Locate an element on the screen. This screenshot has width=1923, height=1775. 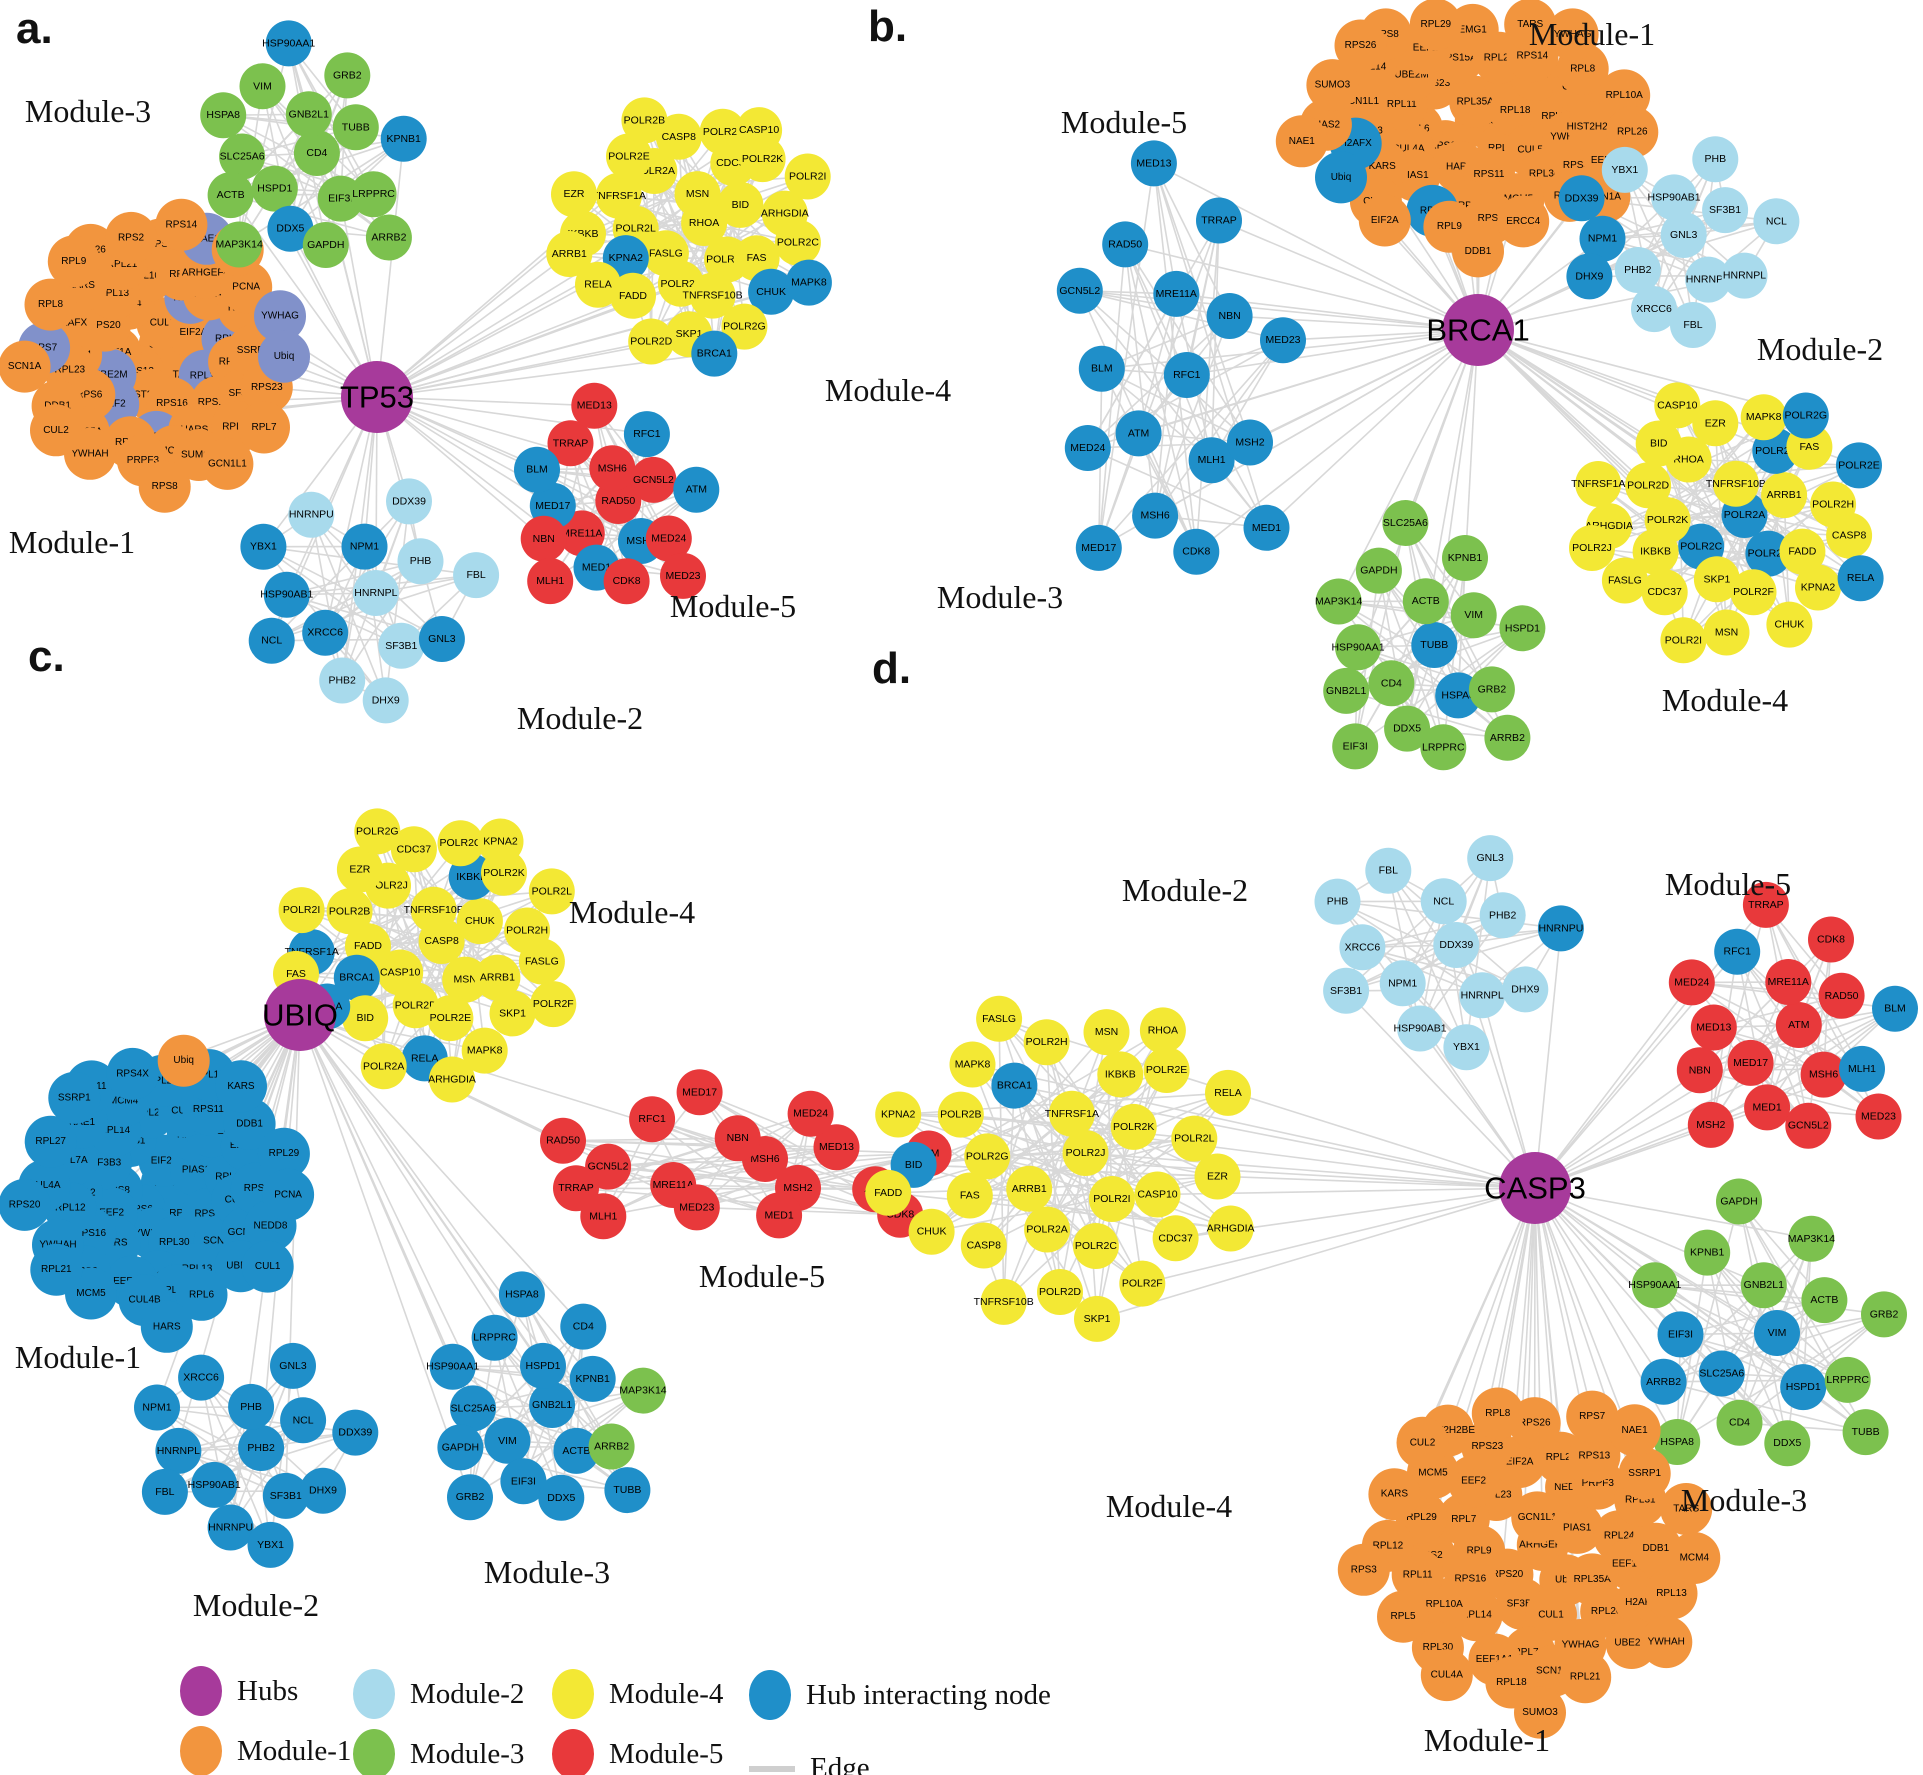
node-c-POLR2I is located at coordinates (301, 910).